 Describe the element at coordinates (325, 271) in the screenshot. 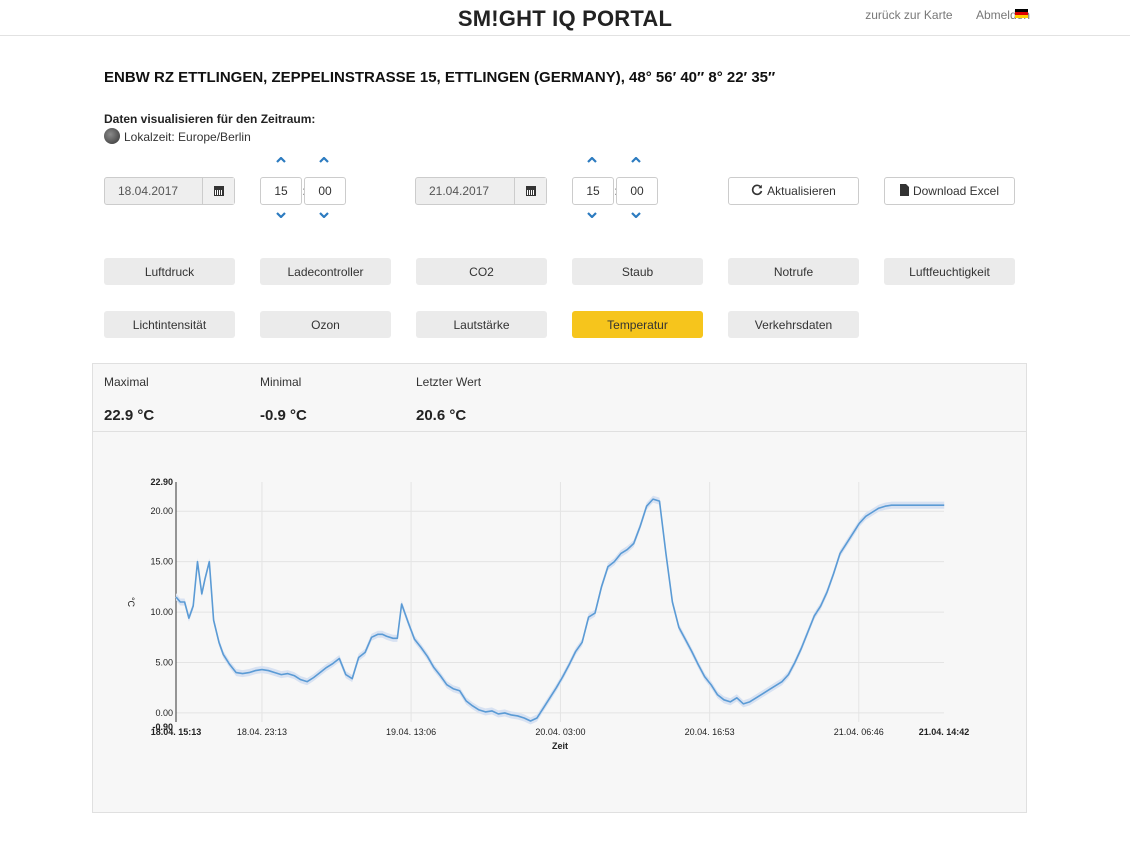

I see `sensor-button-ladecontroller: Ladecontroller` at that location.